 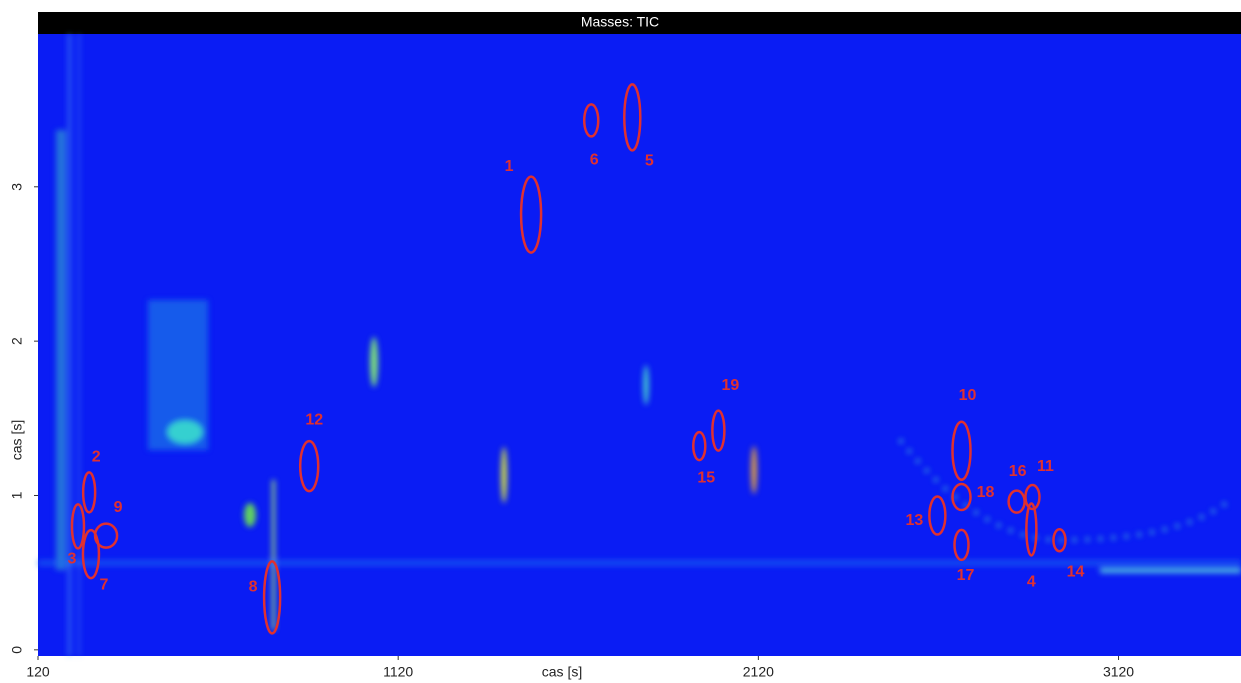 What do you see at coordinates (17, 495) in the screenshot?
I see `y-tick-label: 1` at bounding box center [17, 495].